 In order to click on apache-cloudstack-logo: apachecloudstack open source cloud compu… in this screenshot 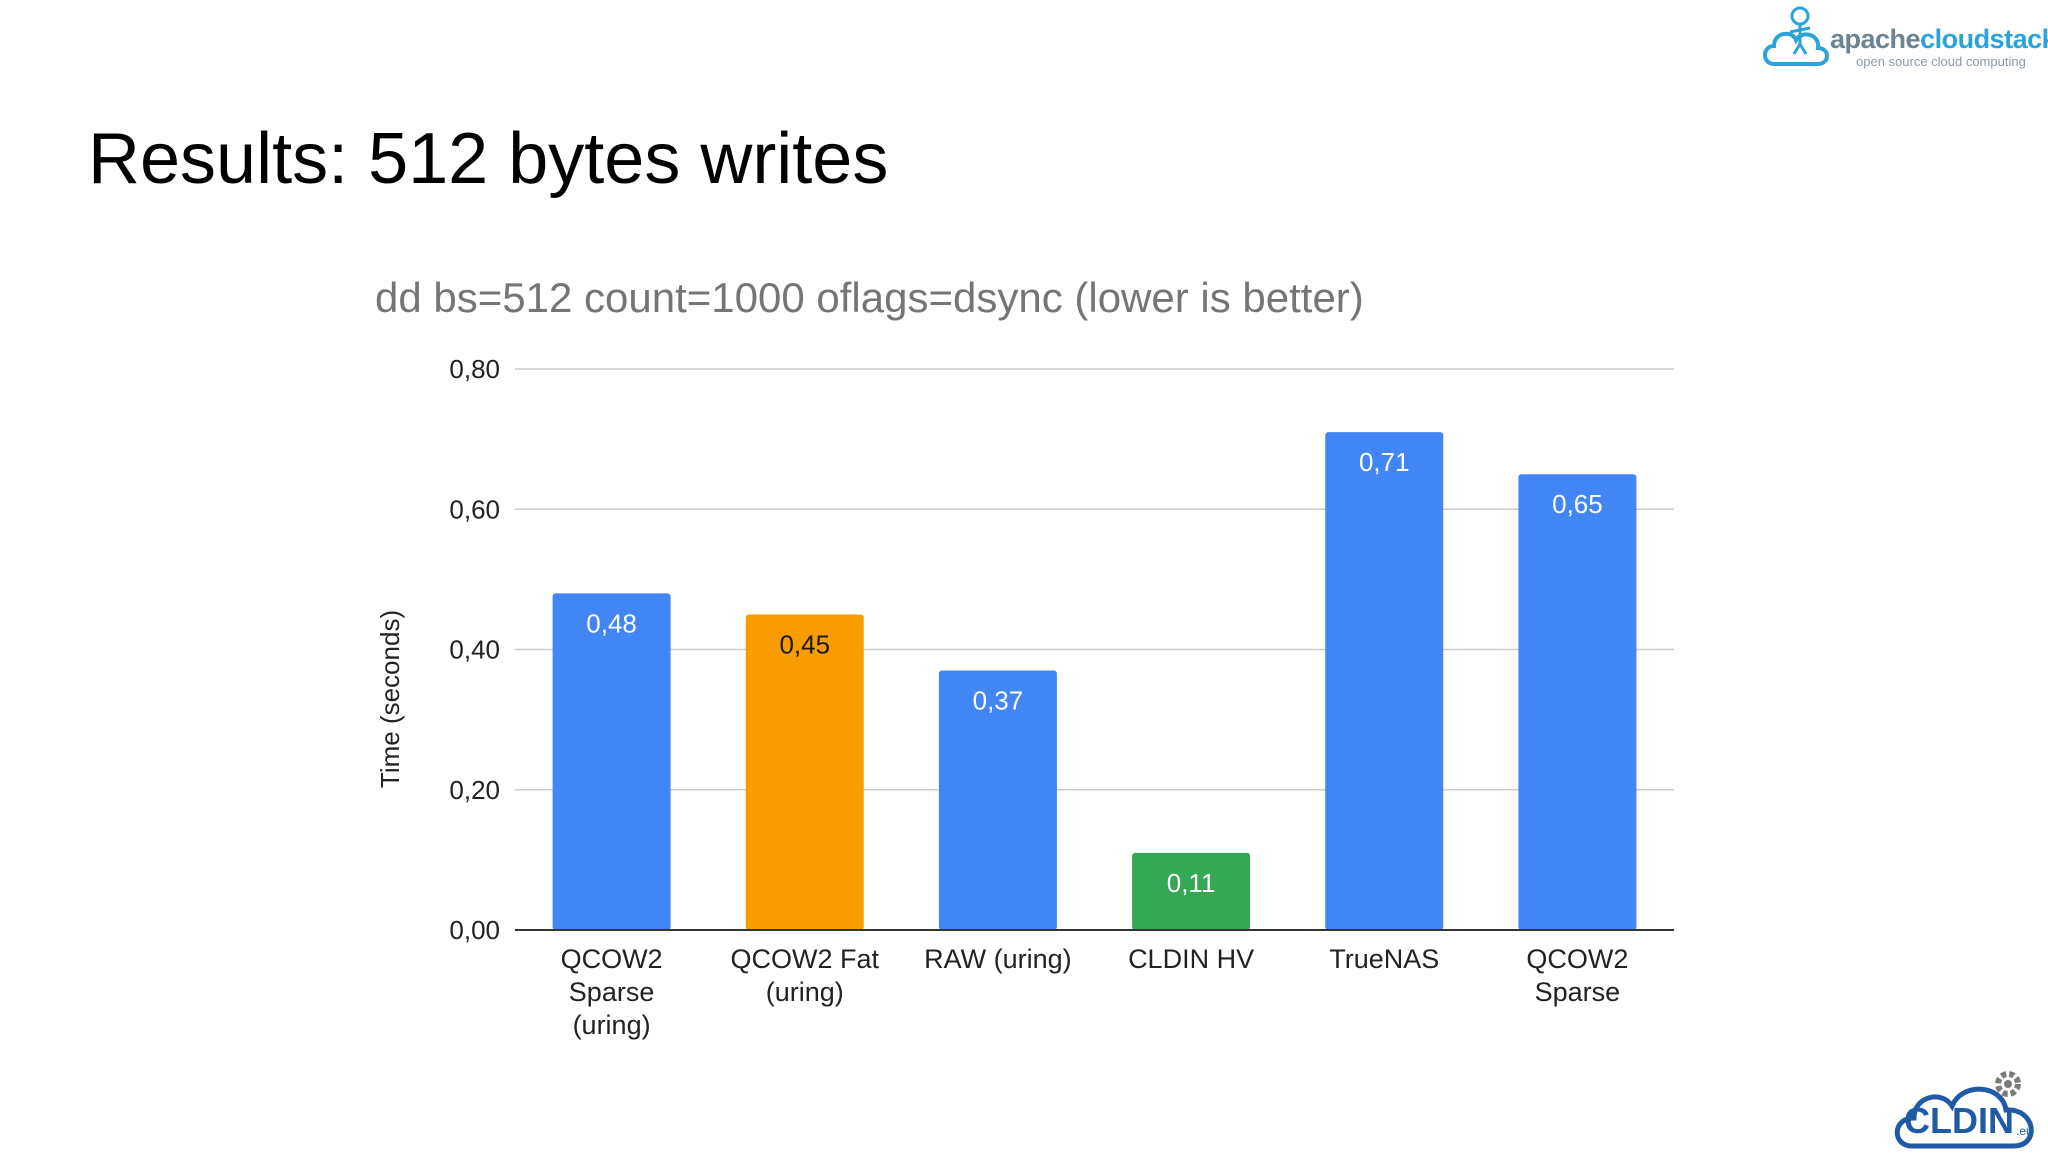, I will do `click(1904, 38)`.